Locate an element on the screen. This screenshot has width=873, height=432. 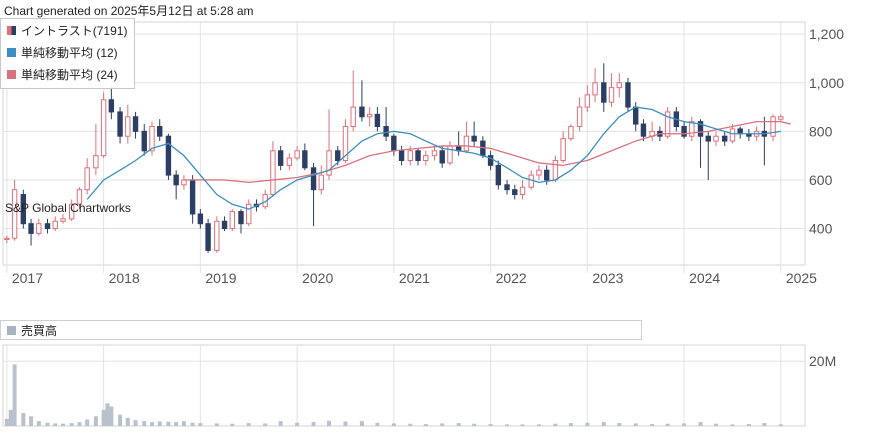
legend-label: 単純移動平均 (12) is located at coordinates (69, 52).